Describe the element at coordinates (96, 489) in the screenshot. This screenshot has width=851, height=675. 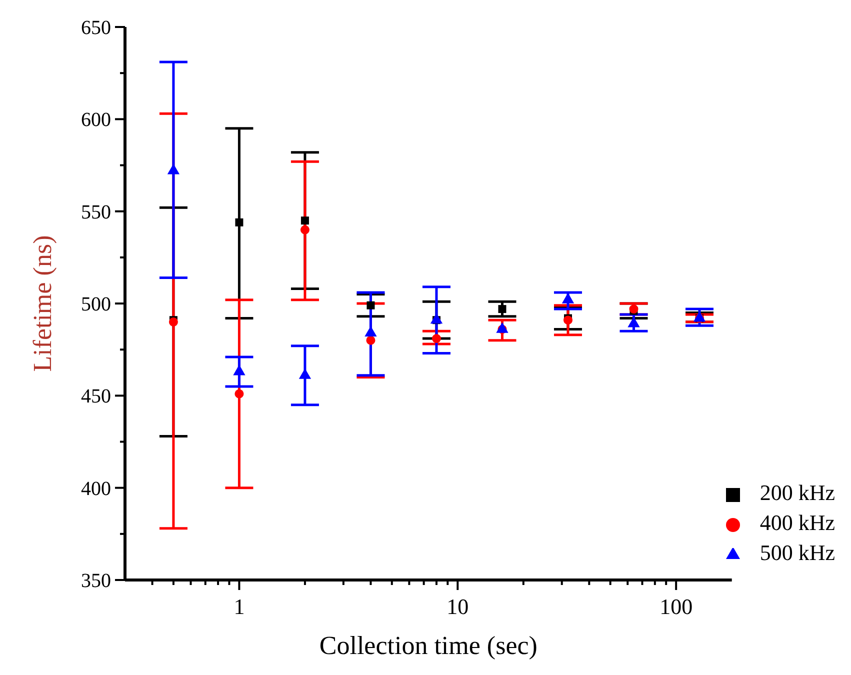
I see `y-tick-label: 400` at that location.